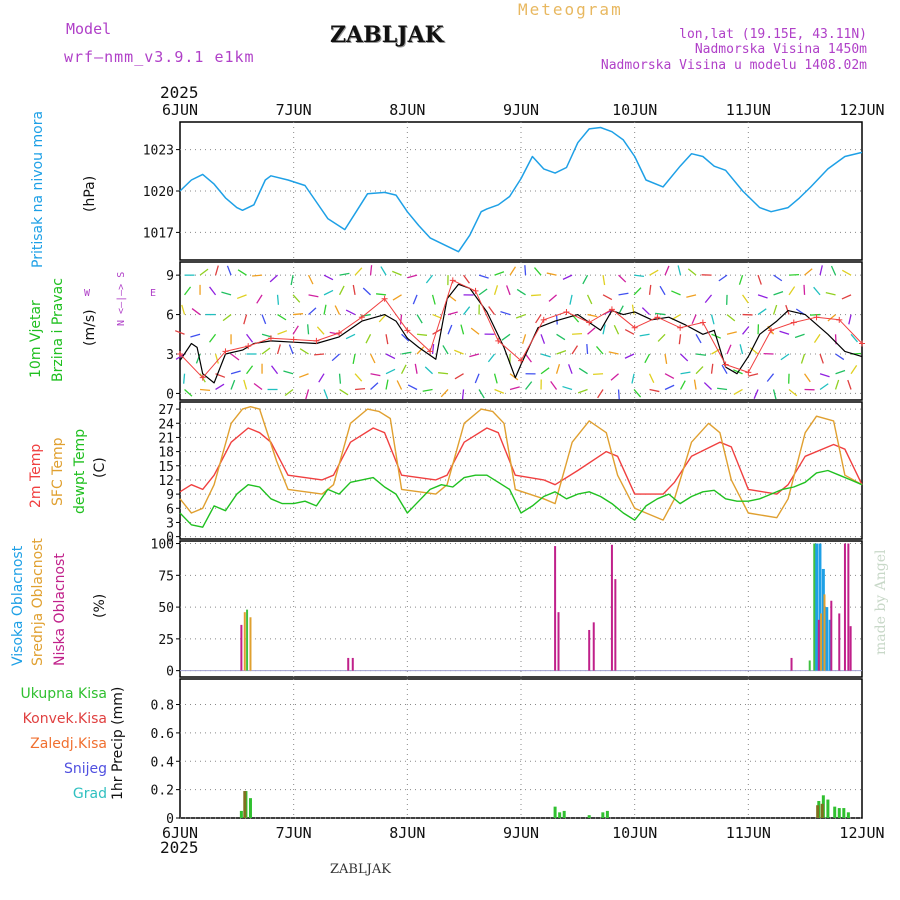 Image resolution: width=900 pixels, height=900 pixels. Describe the element at coordinates (521, 189) in the screenshot. I see `pressure-line` at that location.